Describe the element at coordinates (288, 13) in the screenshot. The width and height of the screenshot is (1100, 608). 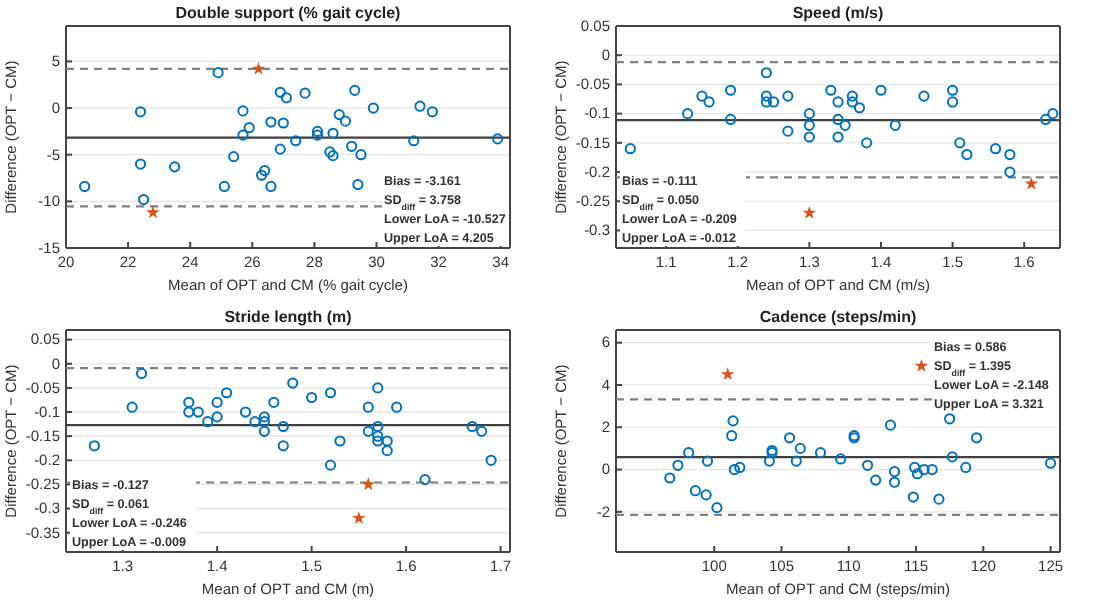
I see `chart-title: Double support (% gait cycle)` at that location.